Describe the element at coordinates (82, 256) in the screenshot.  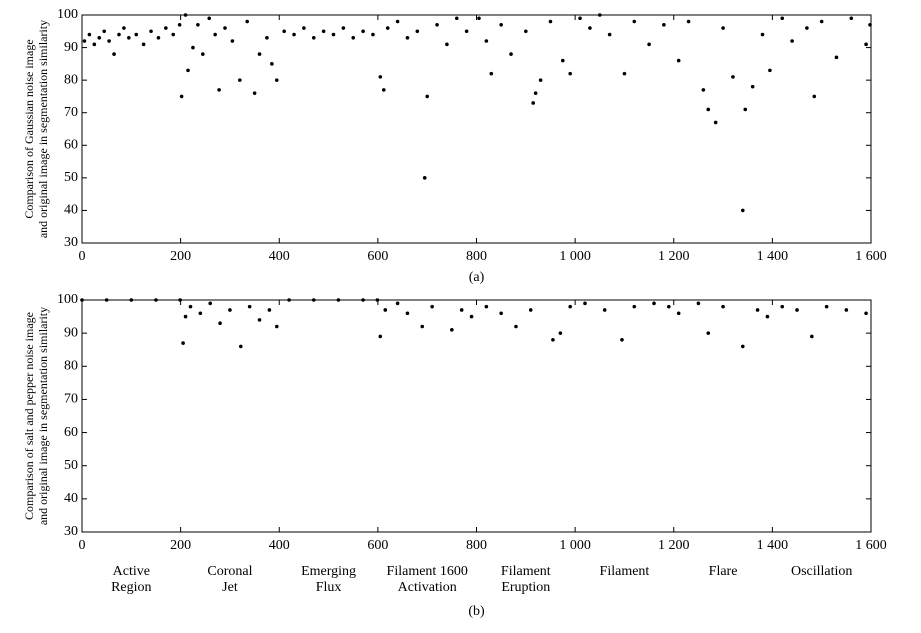
I see `x-tick-label: 0` at that location.